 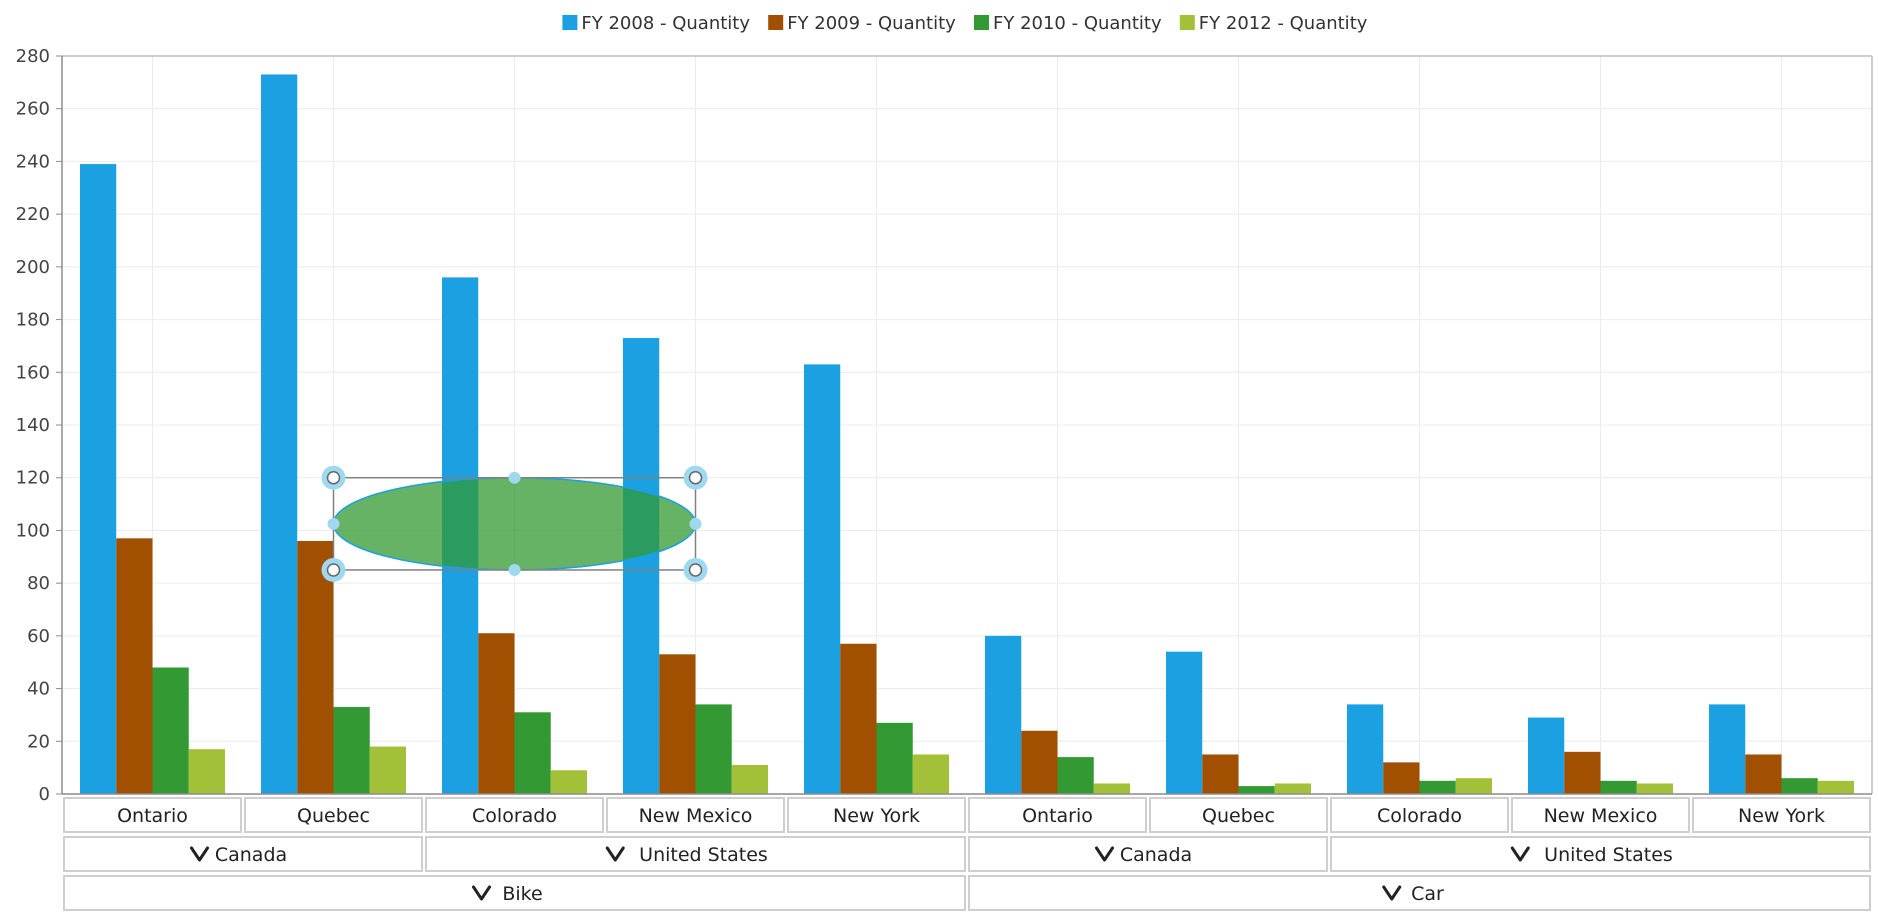 I want to click on cell-label: New Mexico, so click(x=1601, y=816).